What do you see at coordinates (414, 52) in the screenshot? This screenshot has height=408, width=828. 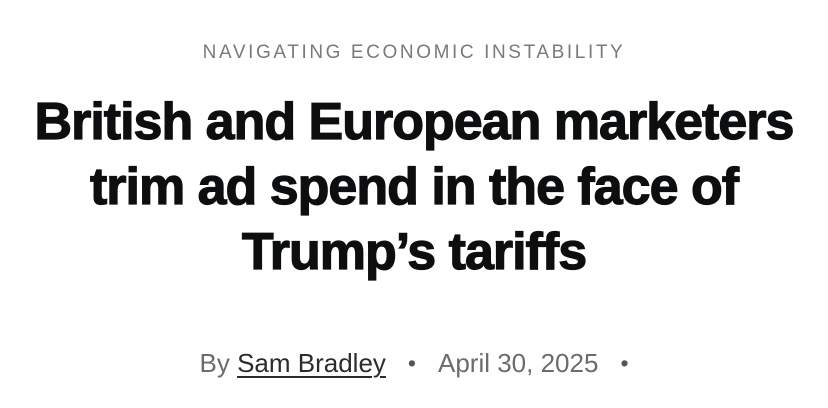 I see `kicker-label: NAVIGATING ECONOMIC INSTABILITY` at bounding box center [414, 52].